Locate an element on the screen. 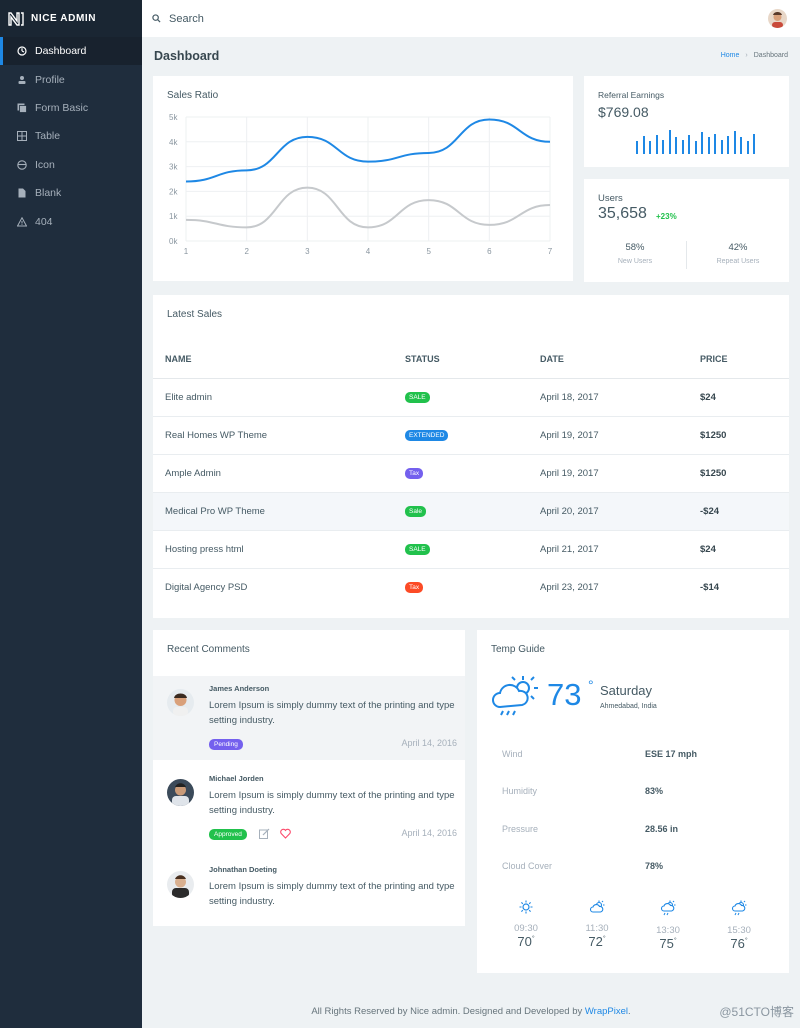  detail-key: Humidity is located at coordinates (520, 791).